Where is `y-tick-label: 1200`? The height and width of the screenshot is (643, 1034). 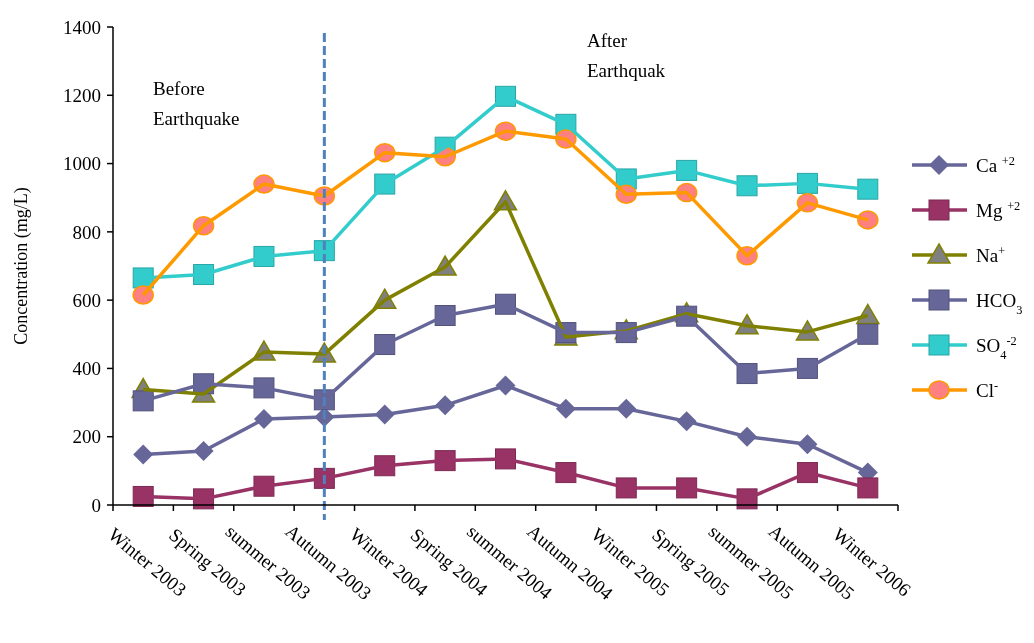 y-tick-label: 1200 is located at coordinates (82, 95).